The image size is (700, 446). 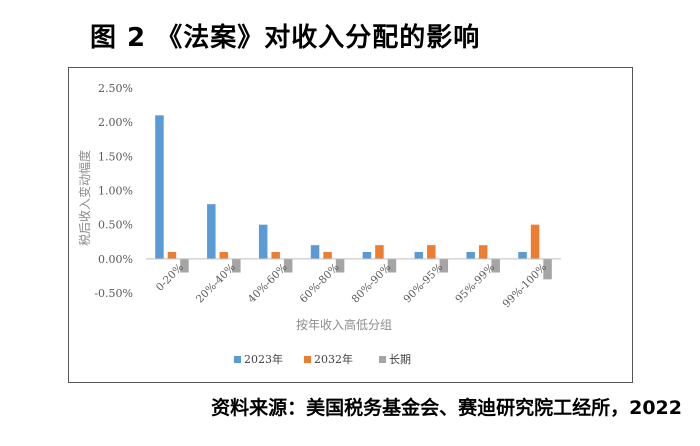 I want to click on y-tick-label: 0.00%, so click(x=115, y=259).